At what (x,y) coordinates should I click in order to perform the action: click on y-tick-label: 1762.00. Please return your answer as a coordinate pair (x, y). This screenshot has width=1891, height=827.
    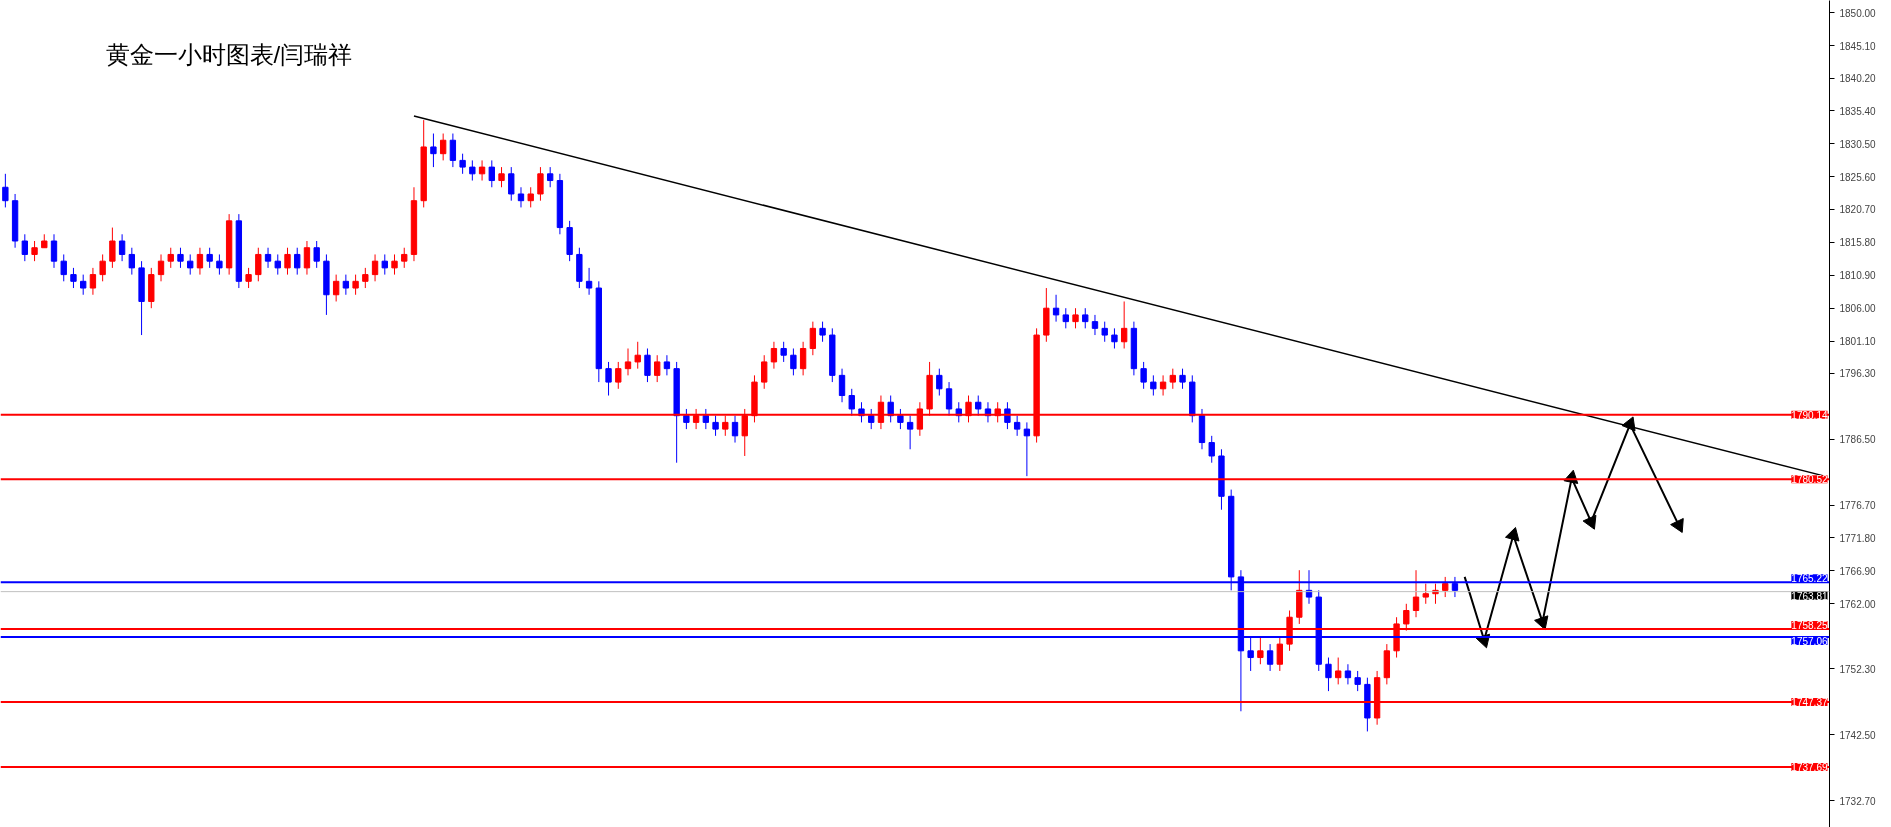
    Looking at the image, I should click on (1858, 604).